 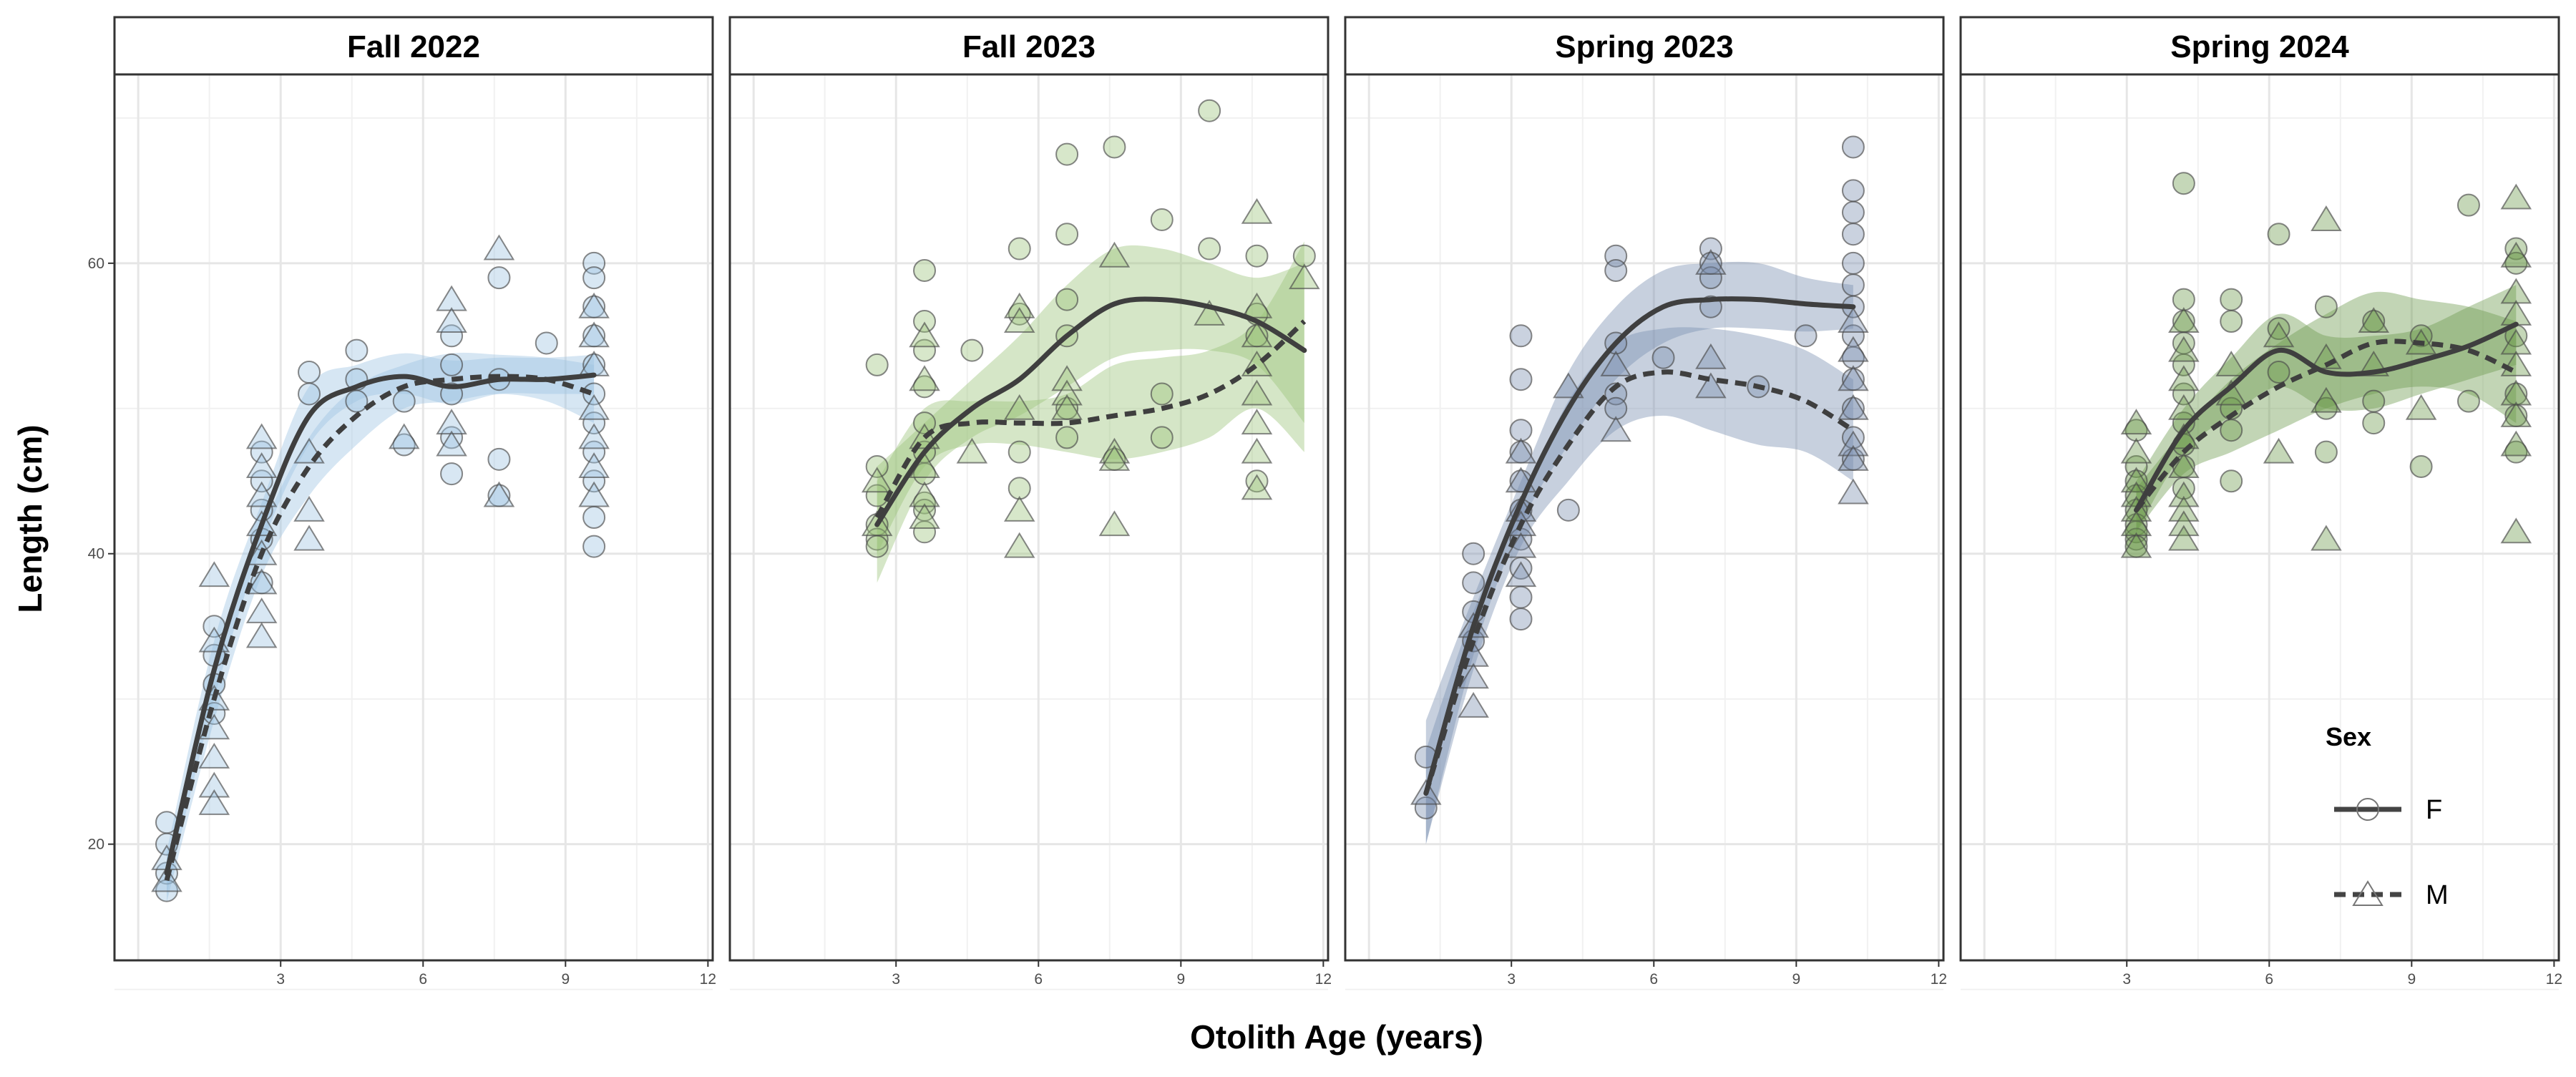 I want to click on legend-key-m-triangle-icon, so click(x=2368, y=893).